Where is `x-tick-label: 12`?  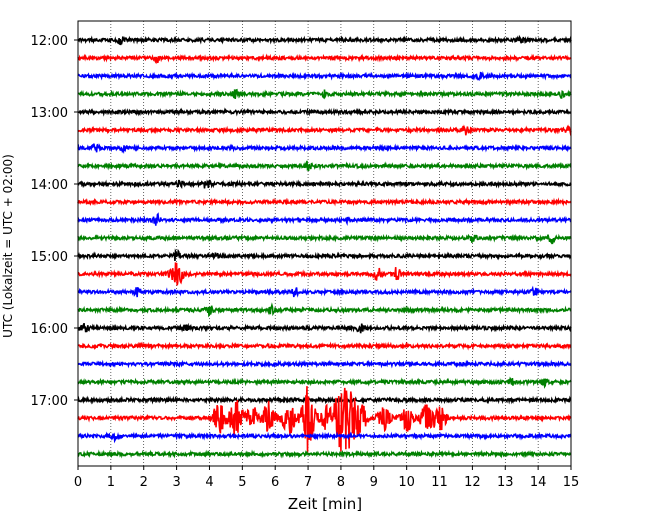 x-tick-label: 12 is located at coordinates (472, 482).